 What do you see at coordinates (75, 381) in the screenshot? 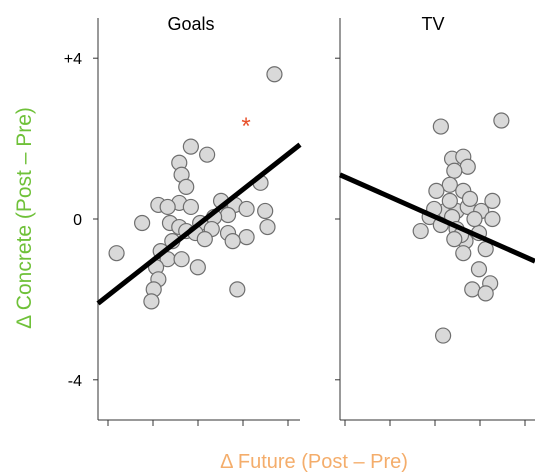
I see `y-tick-label: -4` at bounding box center [75, 381].